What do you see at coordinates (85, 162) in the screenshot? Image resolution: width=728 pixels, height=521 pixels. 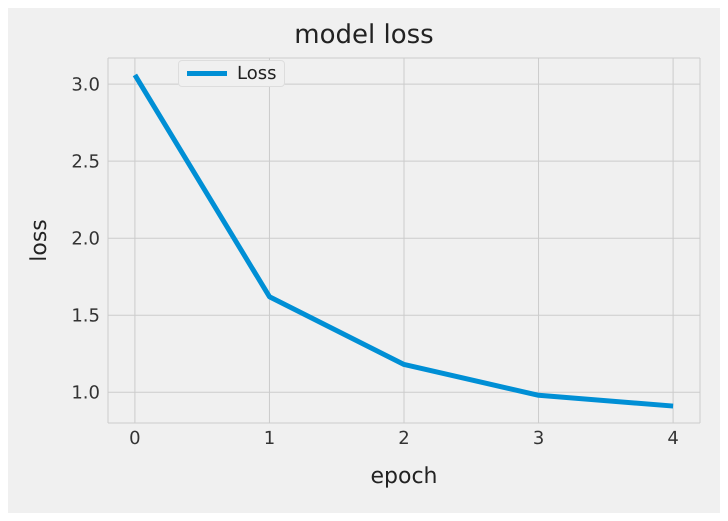 I see `y-tick-label: 2.5` at bounding box center [85, 162].